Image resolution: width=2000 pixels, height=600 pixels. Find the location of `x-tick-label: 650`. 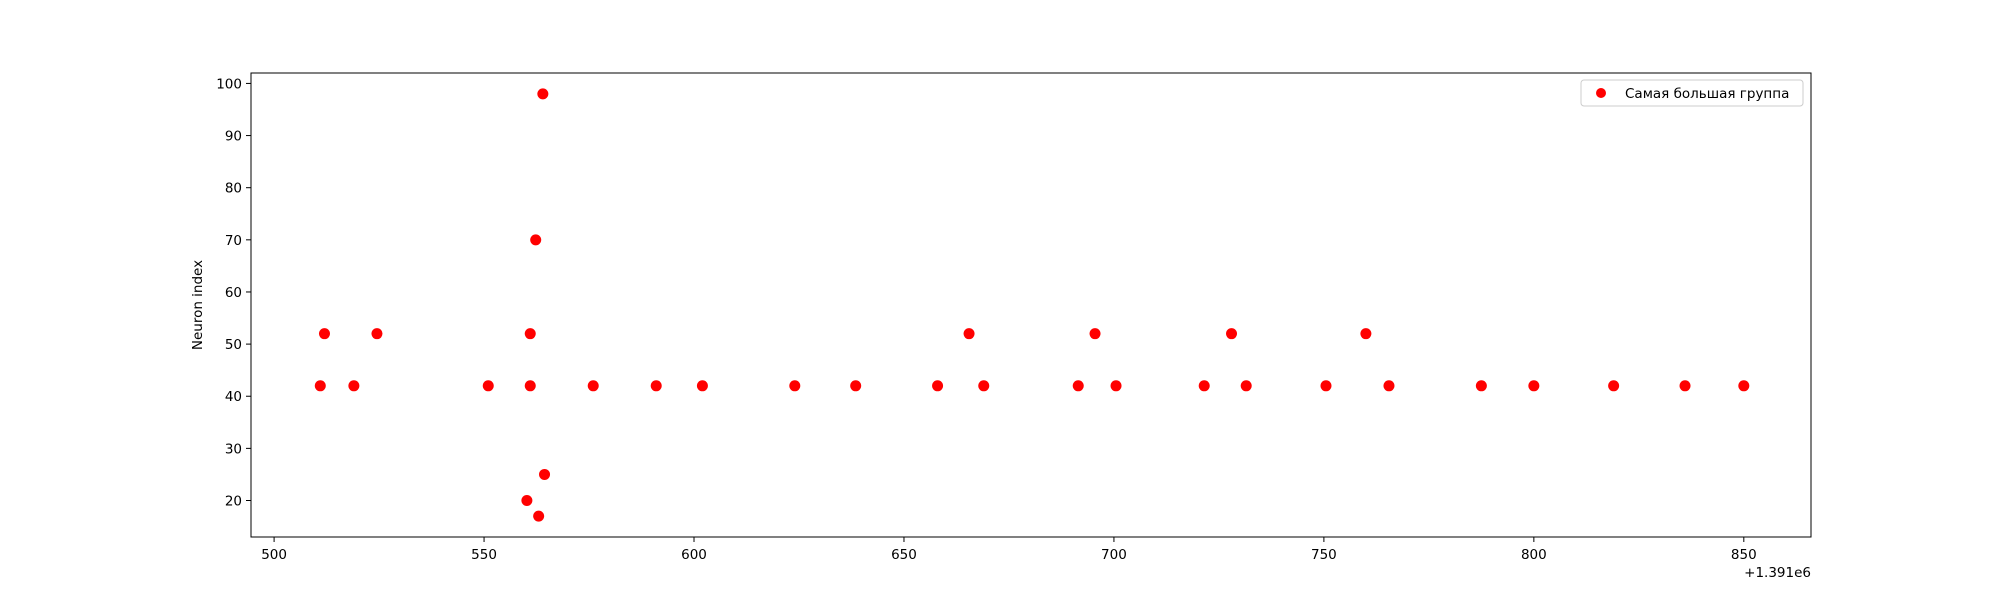

x-tick-label: 650 is located at coordinates (904, 555).